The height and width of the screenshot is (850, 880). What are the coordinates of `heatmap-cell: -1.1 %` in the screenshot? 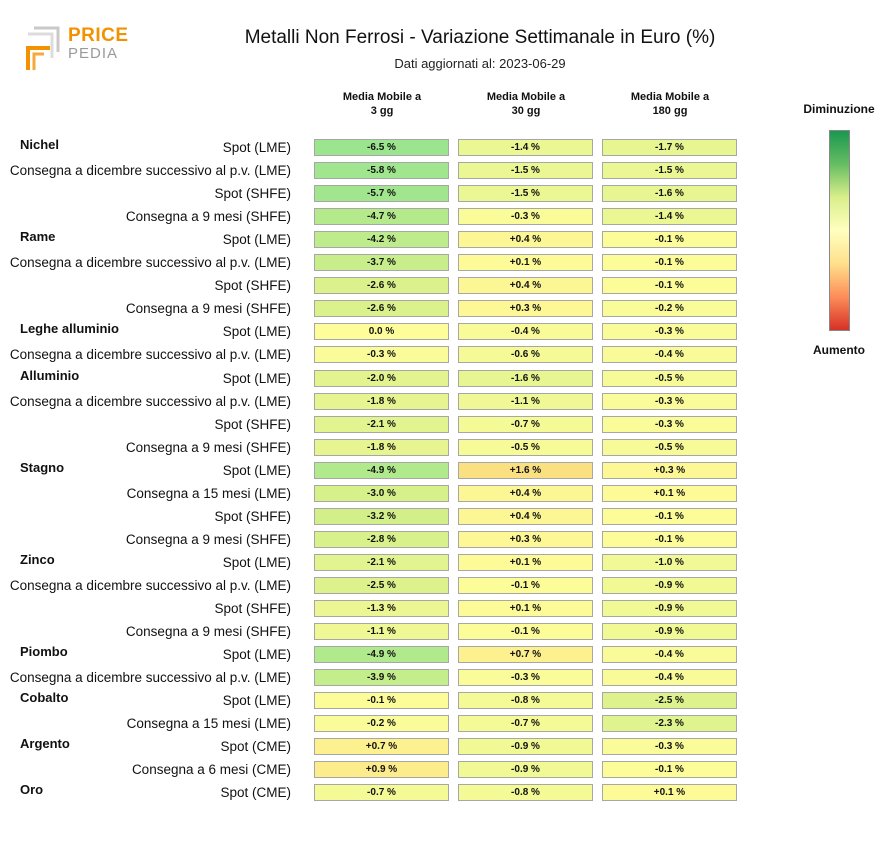 It's located at (381, 632).